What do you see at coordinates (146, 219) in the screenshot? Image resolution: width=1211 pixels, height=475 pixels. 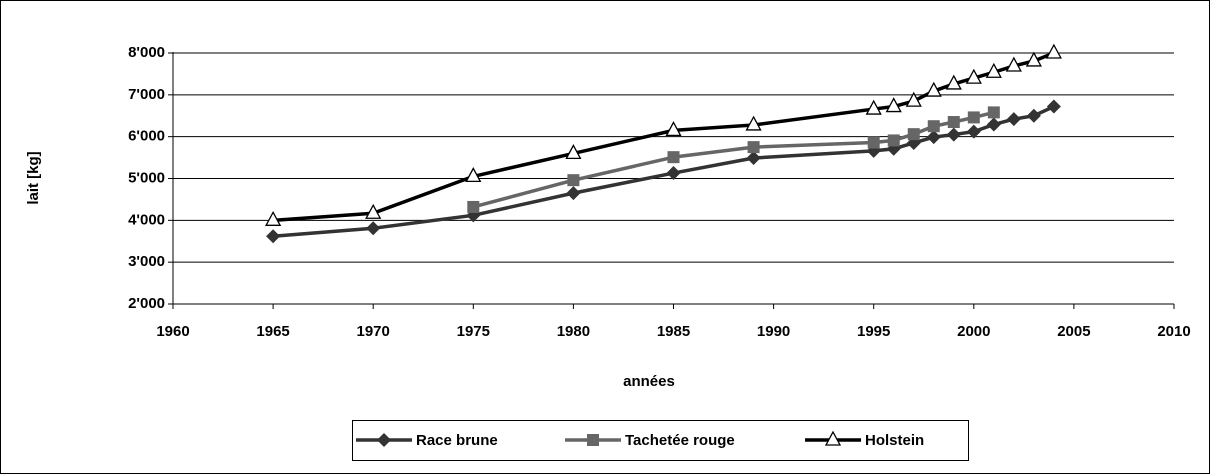 I see `y-tick-label: 4'000` at bounding box center [146, 219].